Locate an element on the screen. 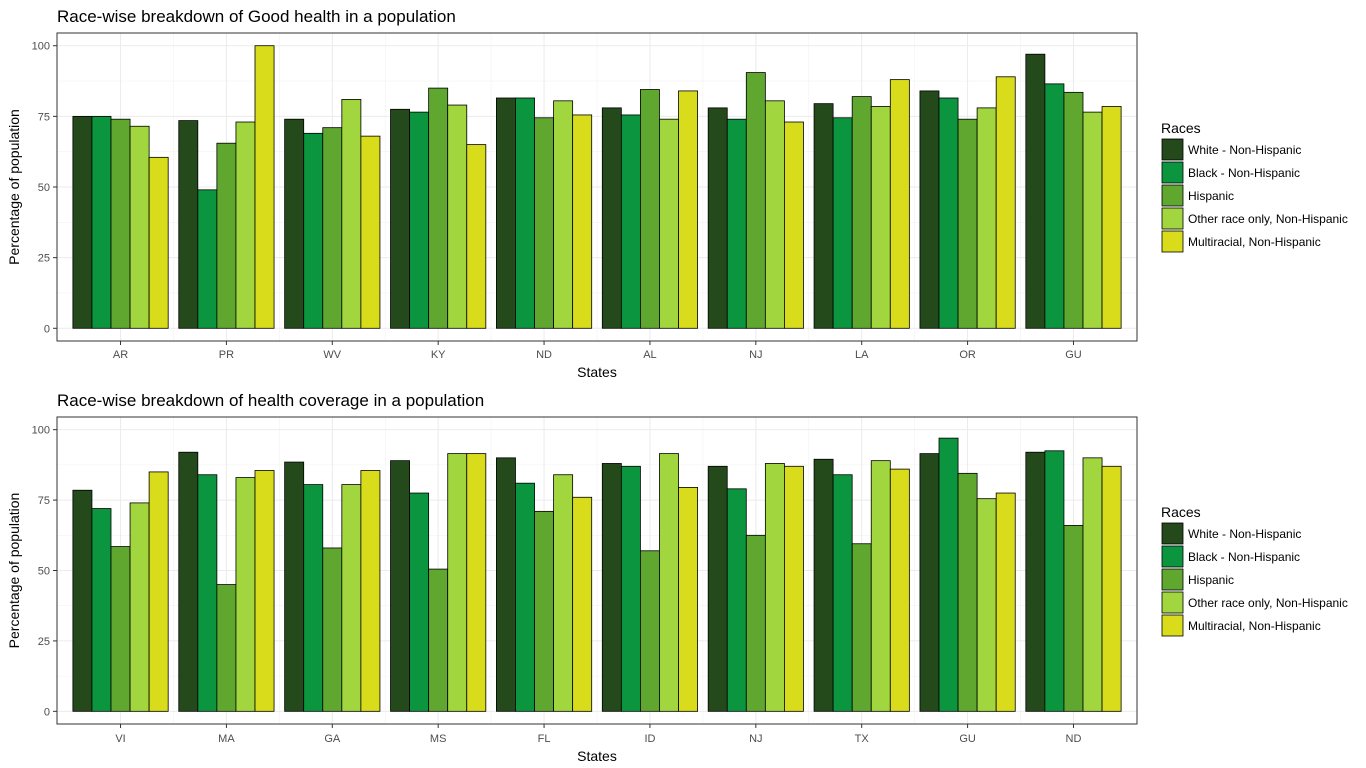  x-tick-label: AL is located at coordinates (649, 355).